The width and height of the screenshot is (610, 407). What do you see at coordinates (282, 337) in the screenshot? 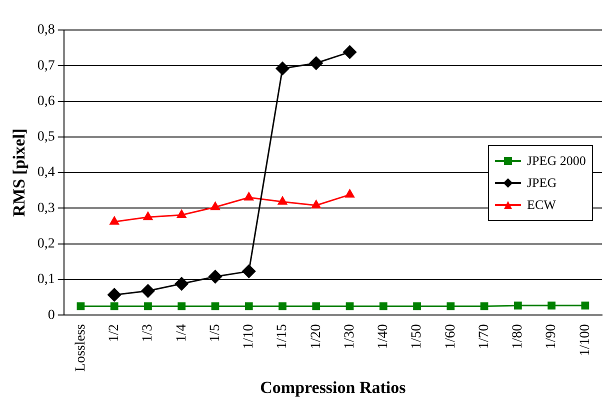
I see `x-tick-label: 1/15` at bounding box center [282, 337].